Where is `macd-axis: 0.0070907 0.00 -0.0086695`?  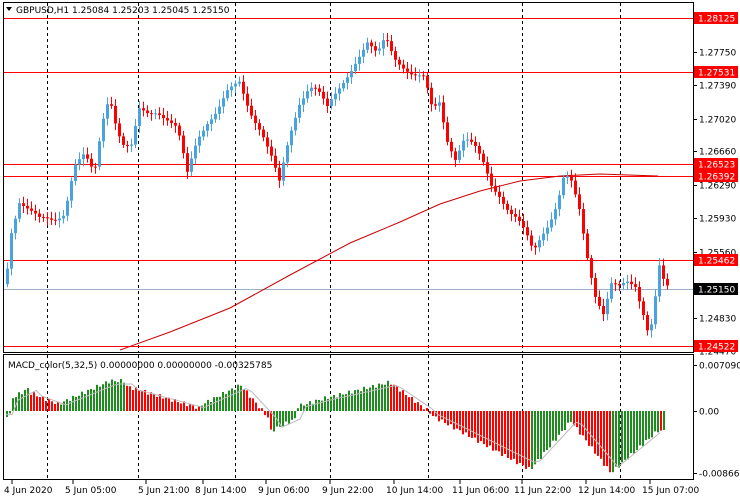
macd-axis: 0.0070907 0.00 -0.0086695 is located at coordinates (716, 421).